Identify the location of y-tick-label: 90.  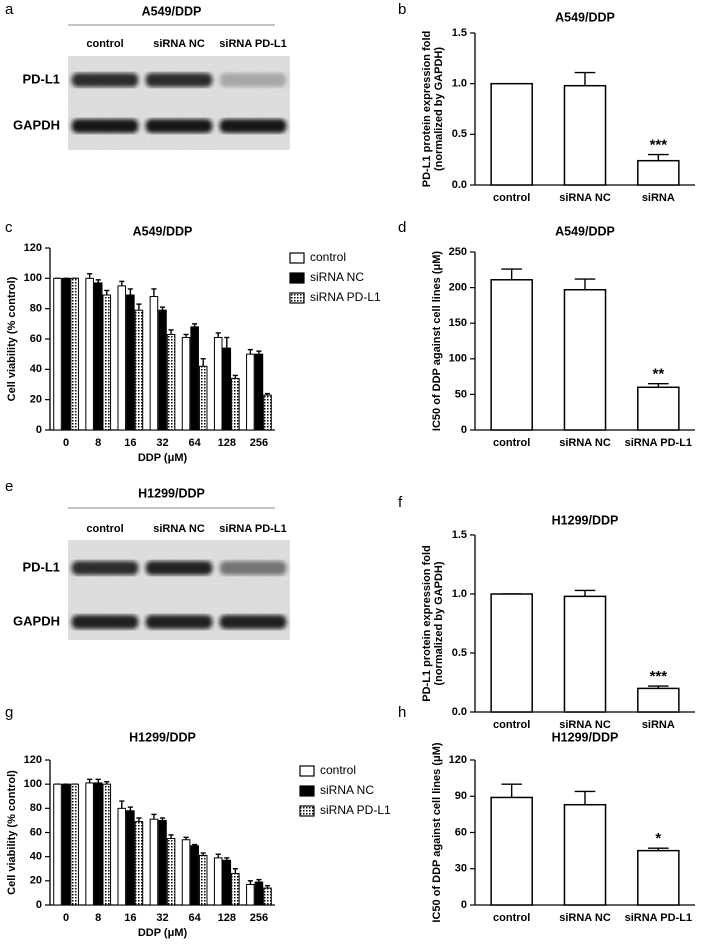
(461, 796).